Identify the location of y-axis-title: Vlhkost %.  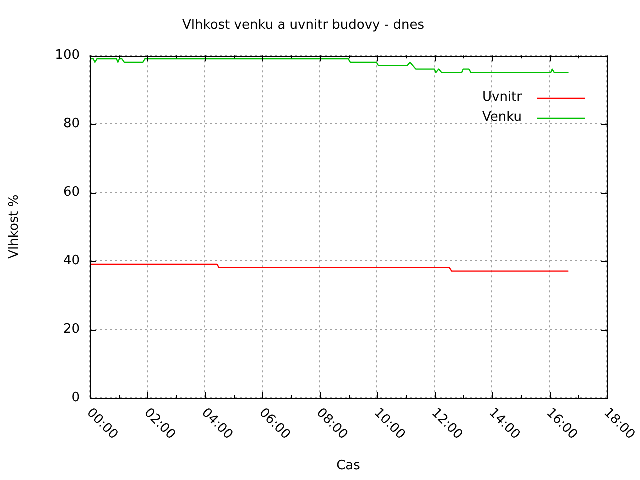
(14, 226).